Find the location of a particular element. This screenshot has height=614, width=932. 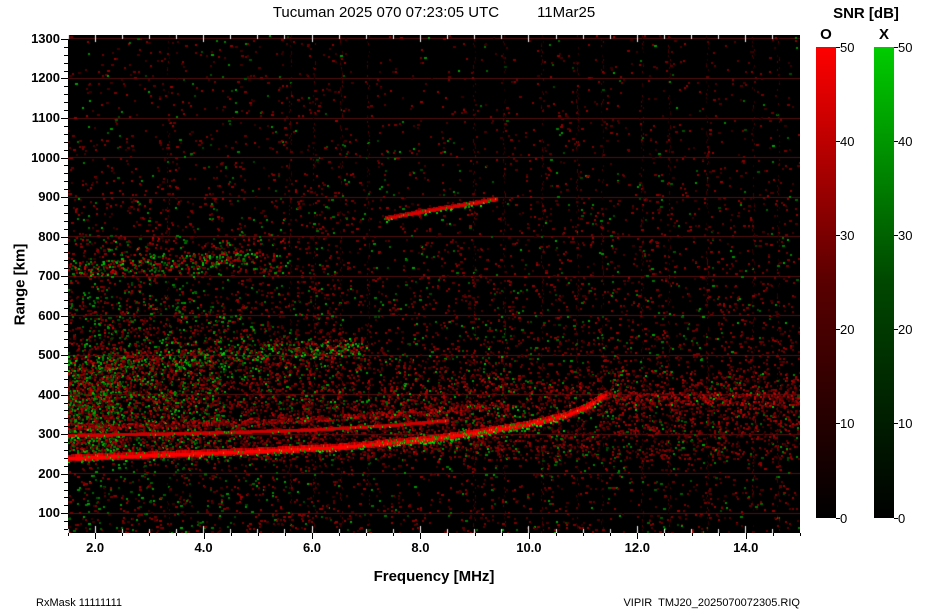

plot-title-row: Tucuman 2025 070 07:23:05 UTC 11Mar25 is located at coordinates (434, 12).